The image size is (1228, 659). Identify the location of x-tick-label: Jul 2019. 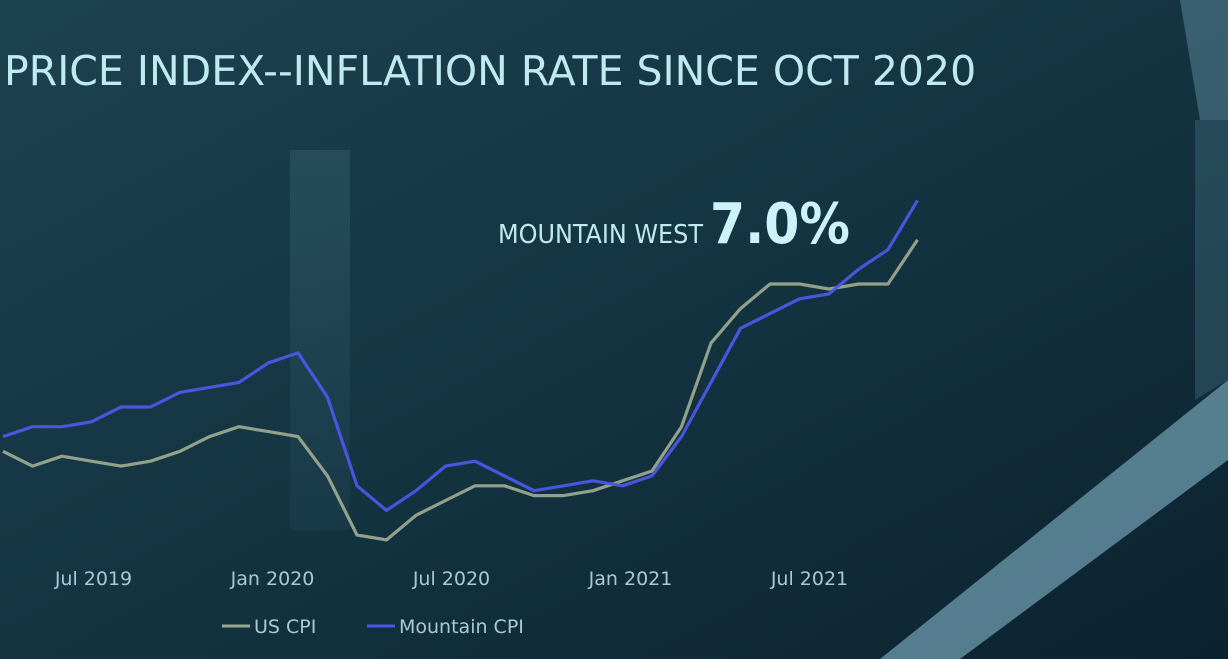
(93, 579).